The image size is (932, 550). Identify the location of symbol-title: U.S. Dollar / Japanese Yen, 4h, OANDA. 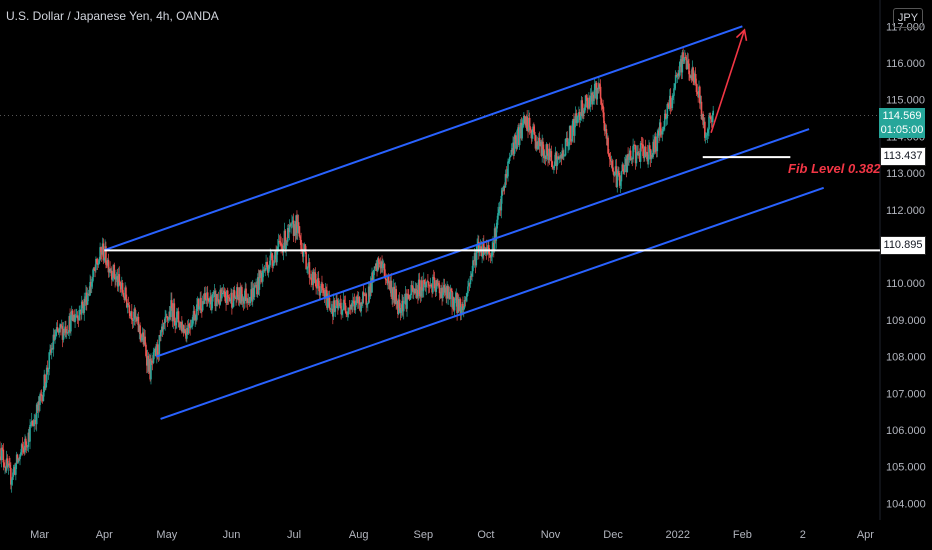
(112, 16).